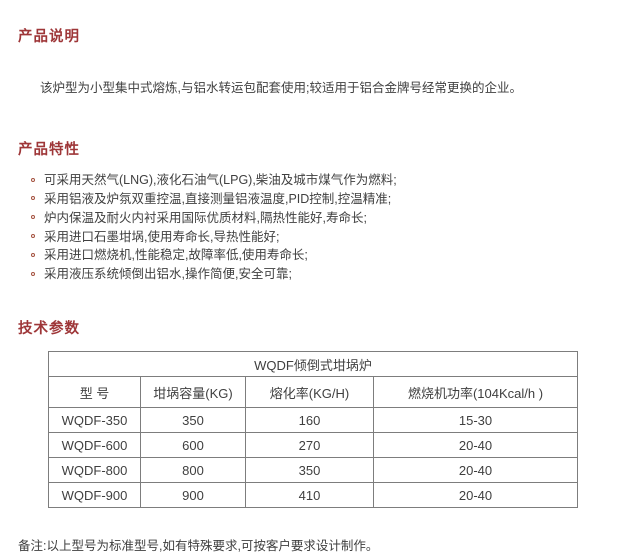 The height and width of the screenshot is (554, 639). What do you see at coordinates (309, 470) in the screenshot?
I see `cell-melting-rate: 350` at bounding box center [309, 470].